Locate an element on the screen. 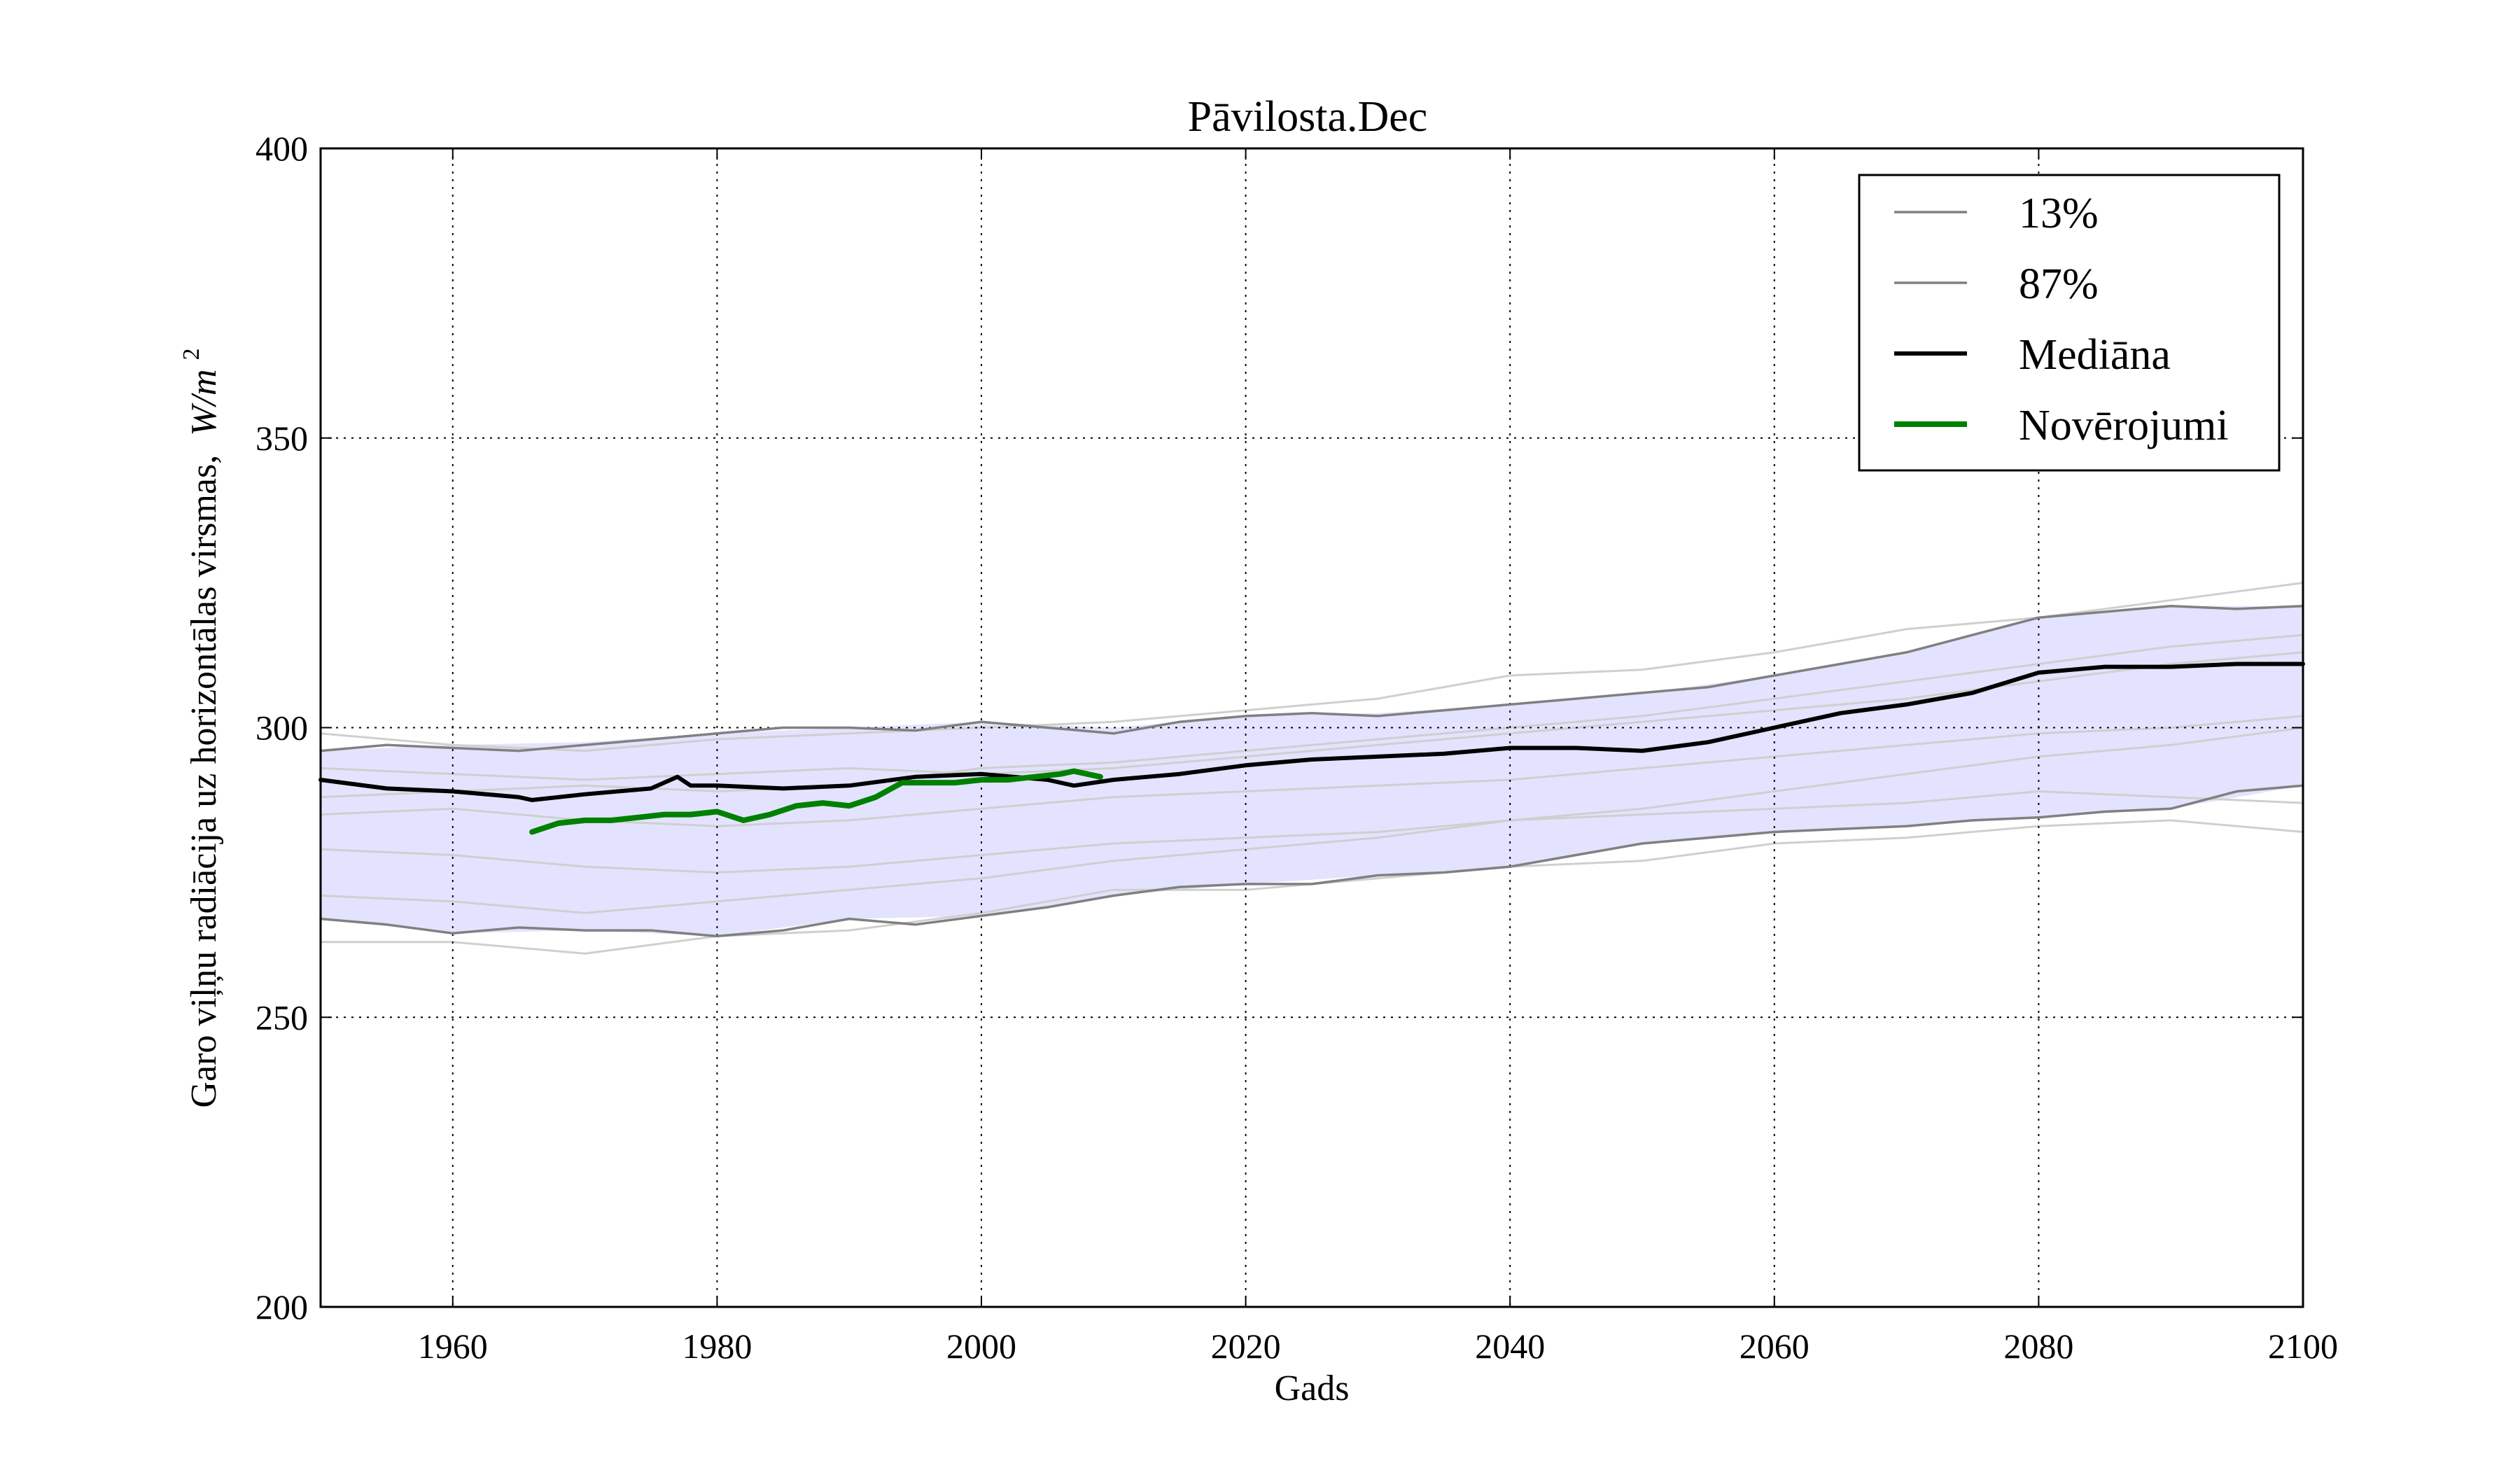 The width and height of the screenshot is (2520, 1470). x-tick-label: 2000 is located at coordinates (981, 1346).